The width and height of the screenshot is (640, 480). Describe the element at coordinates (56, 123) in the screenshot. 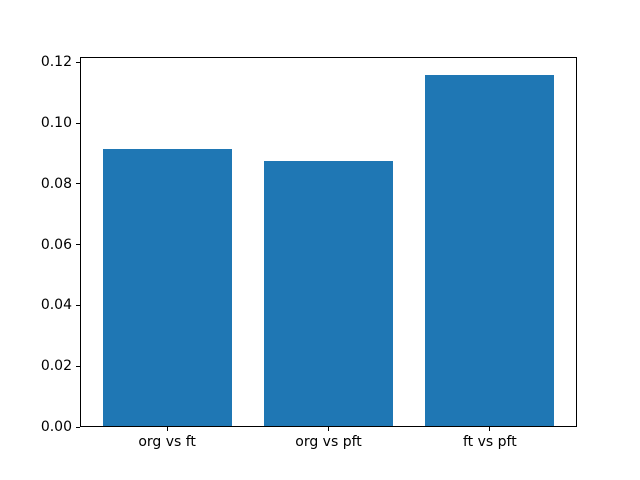

I see `y-tick-label: 0.10` at that location.